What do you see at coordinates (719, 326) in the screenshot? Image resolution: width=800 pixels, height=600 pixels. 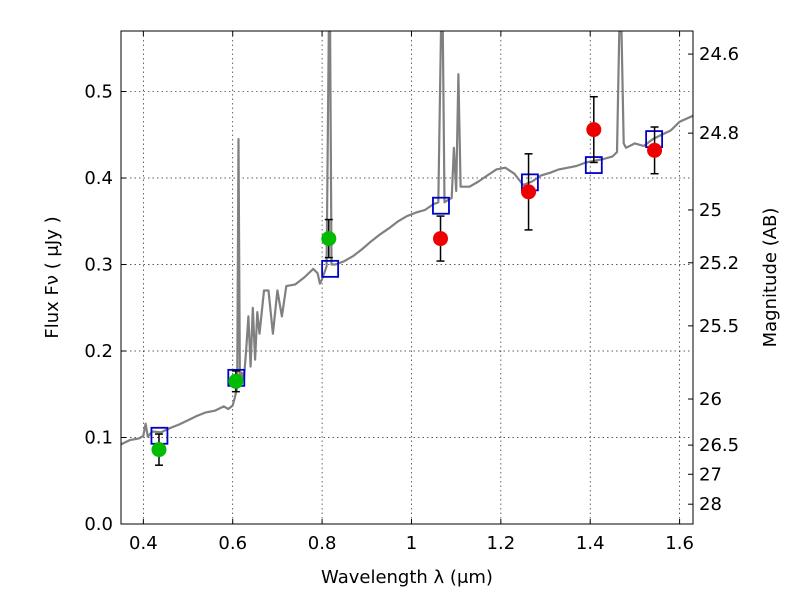 I see `y2-tick-label: 25.5` at bounding box center [719, 326].